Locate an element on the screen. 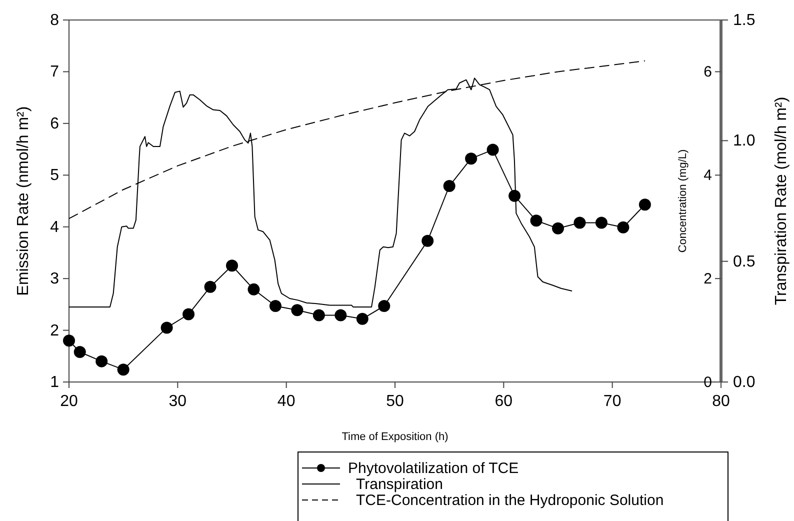 This screenshot has height=521, width=794. y-tick-label: 3 is located at coordinates (55, 279).